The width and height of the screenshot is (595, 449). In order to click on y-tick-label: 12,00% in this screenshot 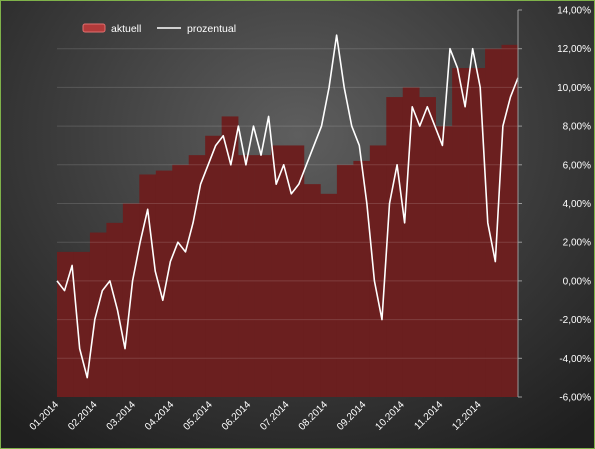, I will do `click(574, 49)`.